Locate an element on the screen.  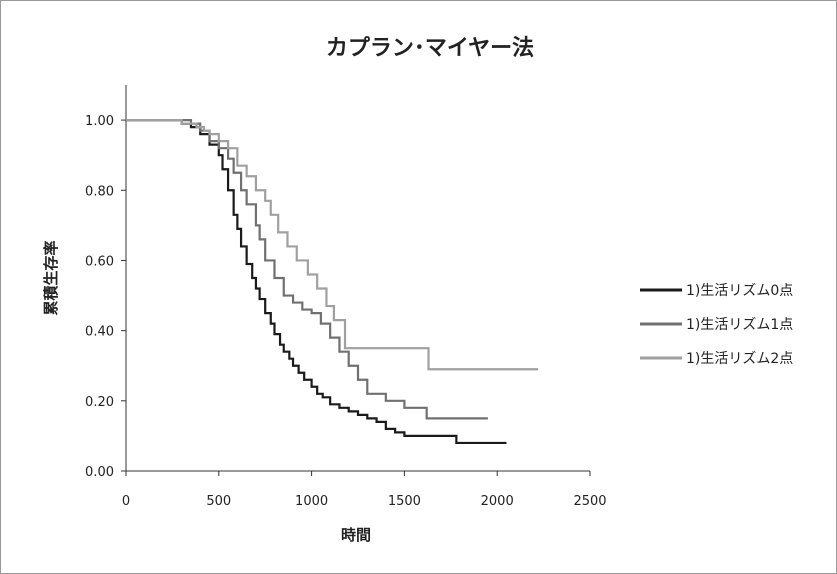
y-ticks: 0.00 0.20 0.40 0.60 0.80 1.00 is located at coordinates (105, 297).